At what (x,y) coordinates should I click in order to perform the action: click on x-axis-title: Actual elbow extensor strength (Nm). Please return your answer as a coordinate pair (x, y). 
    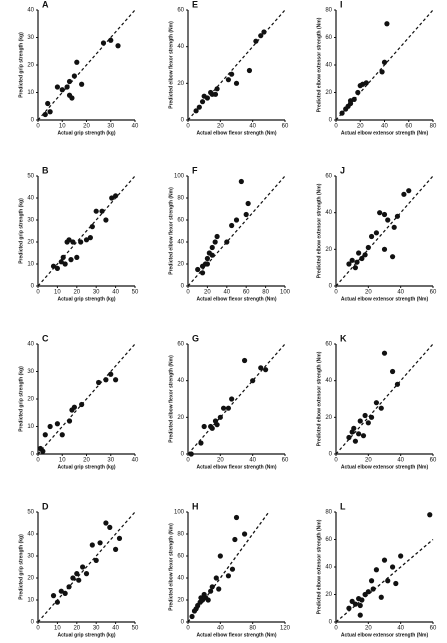
    Looking at the image, I should click on (385, 635).